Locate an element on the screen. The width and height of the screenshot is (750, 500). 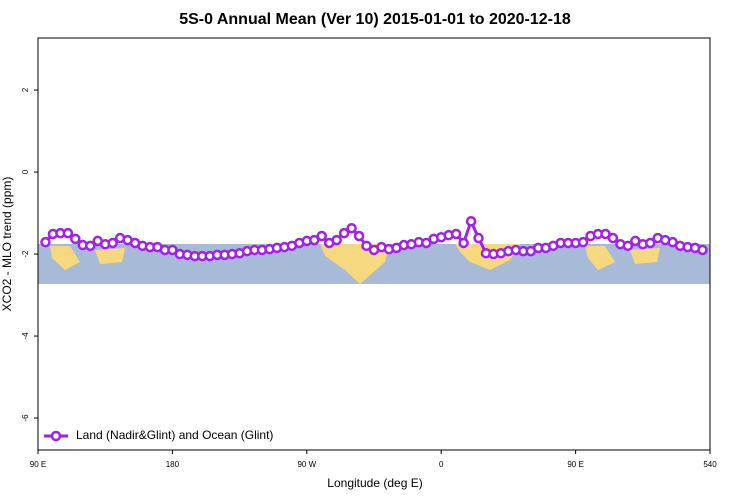
x-tick-label: 90 W is located at coordinates (306, 464).